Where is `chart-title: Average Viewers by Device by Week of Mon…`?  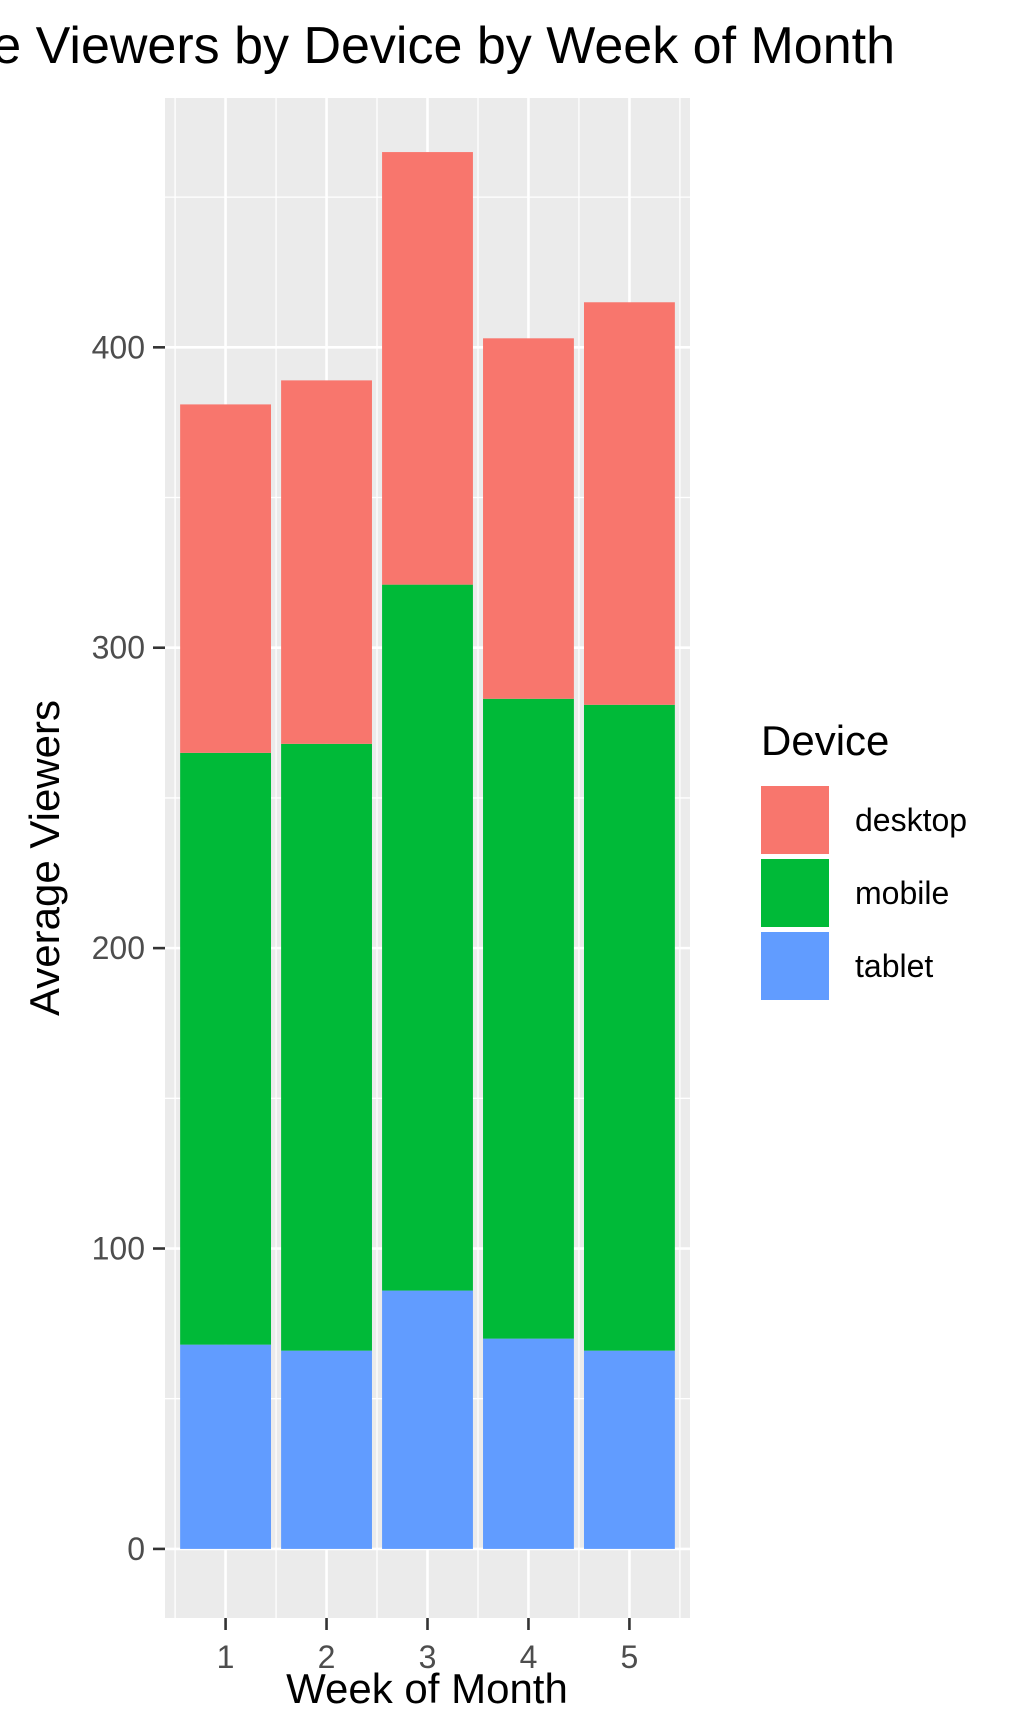
chart-title: Average Viewers by Device by Week of Mon… is located at coordinates (447, 46).